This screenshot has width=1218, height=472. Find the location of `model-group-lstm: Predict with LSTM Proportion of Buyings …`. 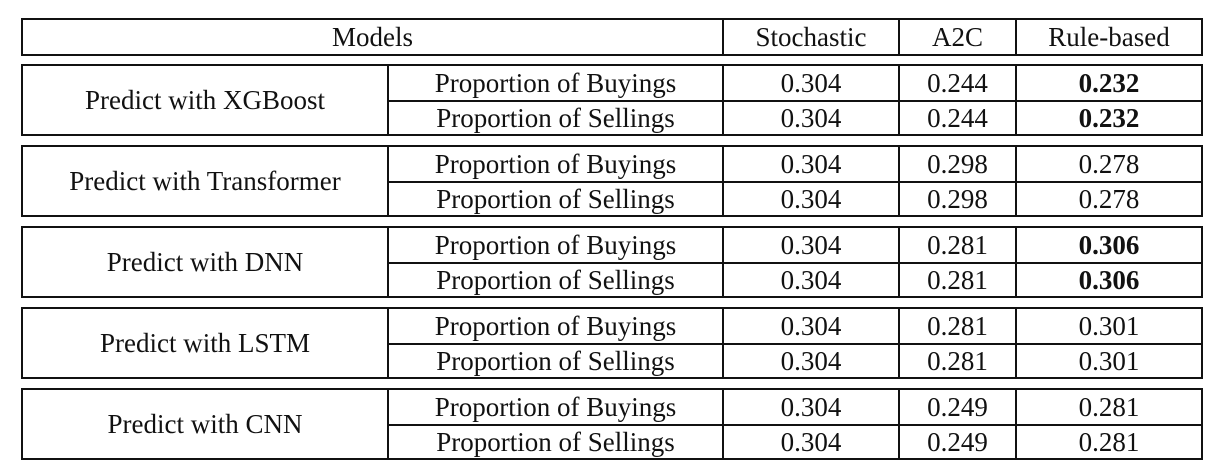

model-group-lstm: Predict with LSTM Proportion of Buyings … is located at coordinates (612, 343).